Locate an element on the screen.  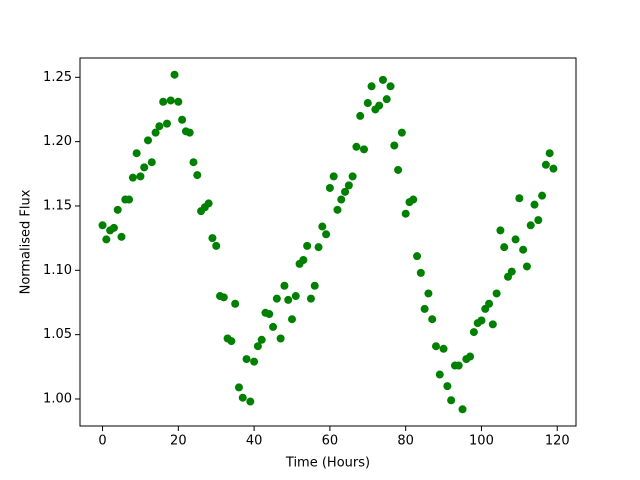
y-axis-label: Normalised Flux is located at coordinates (26, 241).